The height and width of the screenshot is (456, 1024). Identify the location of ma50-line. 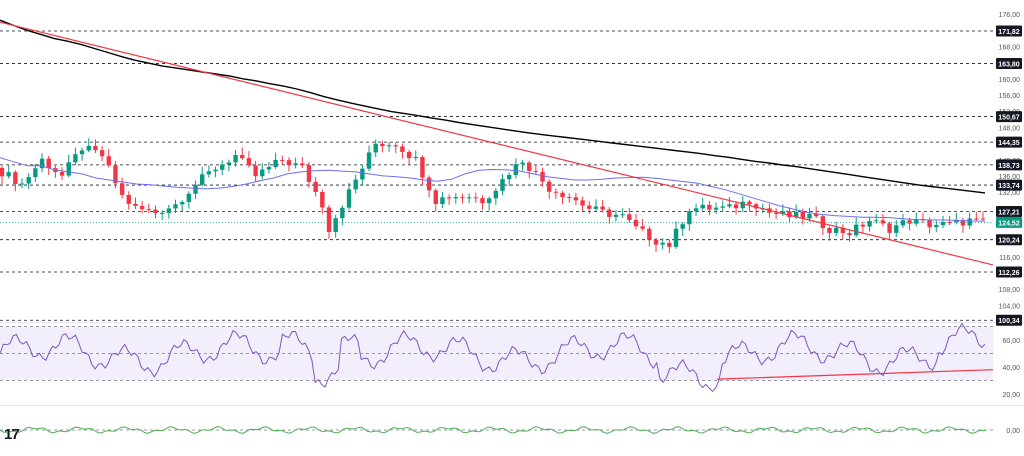
(493, 189).